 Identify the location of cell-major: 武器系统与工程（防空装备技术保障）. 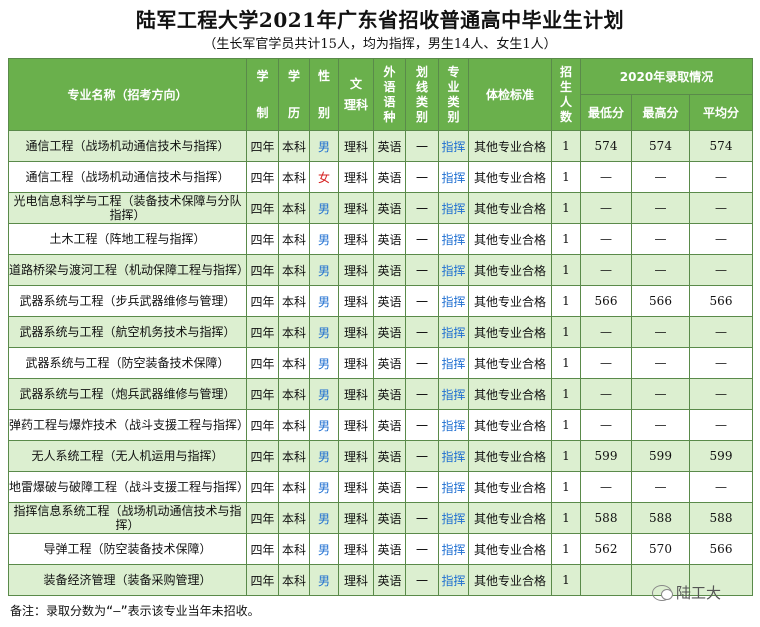
(127, 363).